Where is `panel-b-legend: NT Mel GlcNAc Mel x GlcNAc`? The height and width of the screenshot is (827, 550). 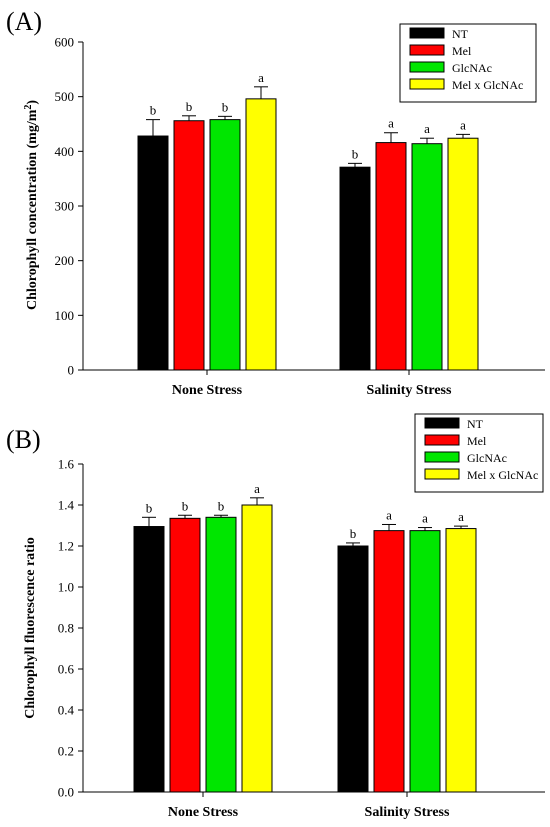 panel-b-legend: NT Mel GlcNAc Mel x GlcNAc is located at coordinates (479, 453).